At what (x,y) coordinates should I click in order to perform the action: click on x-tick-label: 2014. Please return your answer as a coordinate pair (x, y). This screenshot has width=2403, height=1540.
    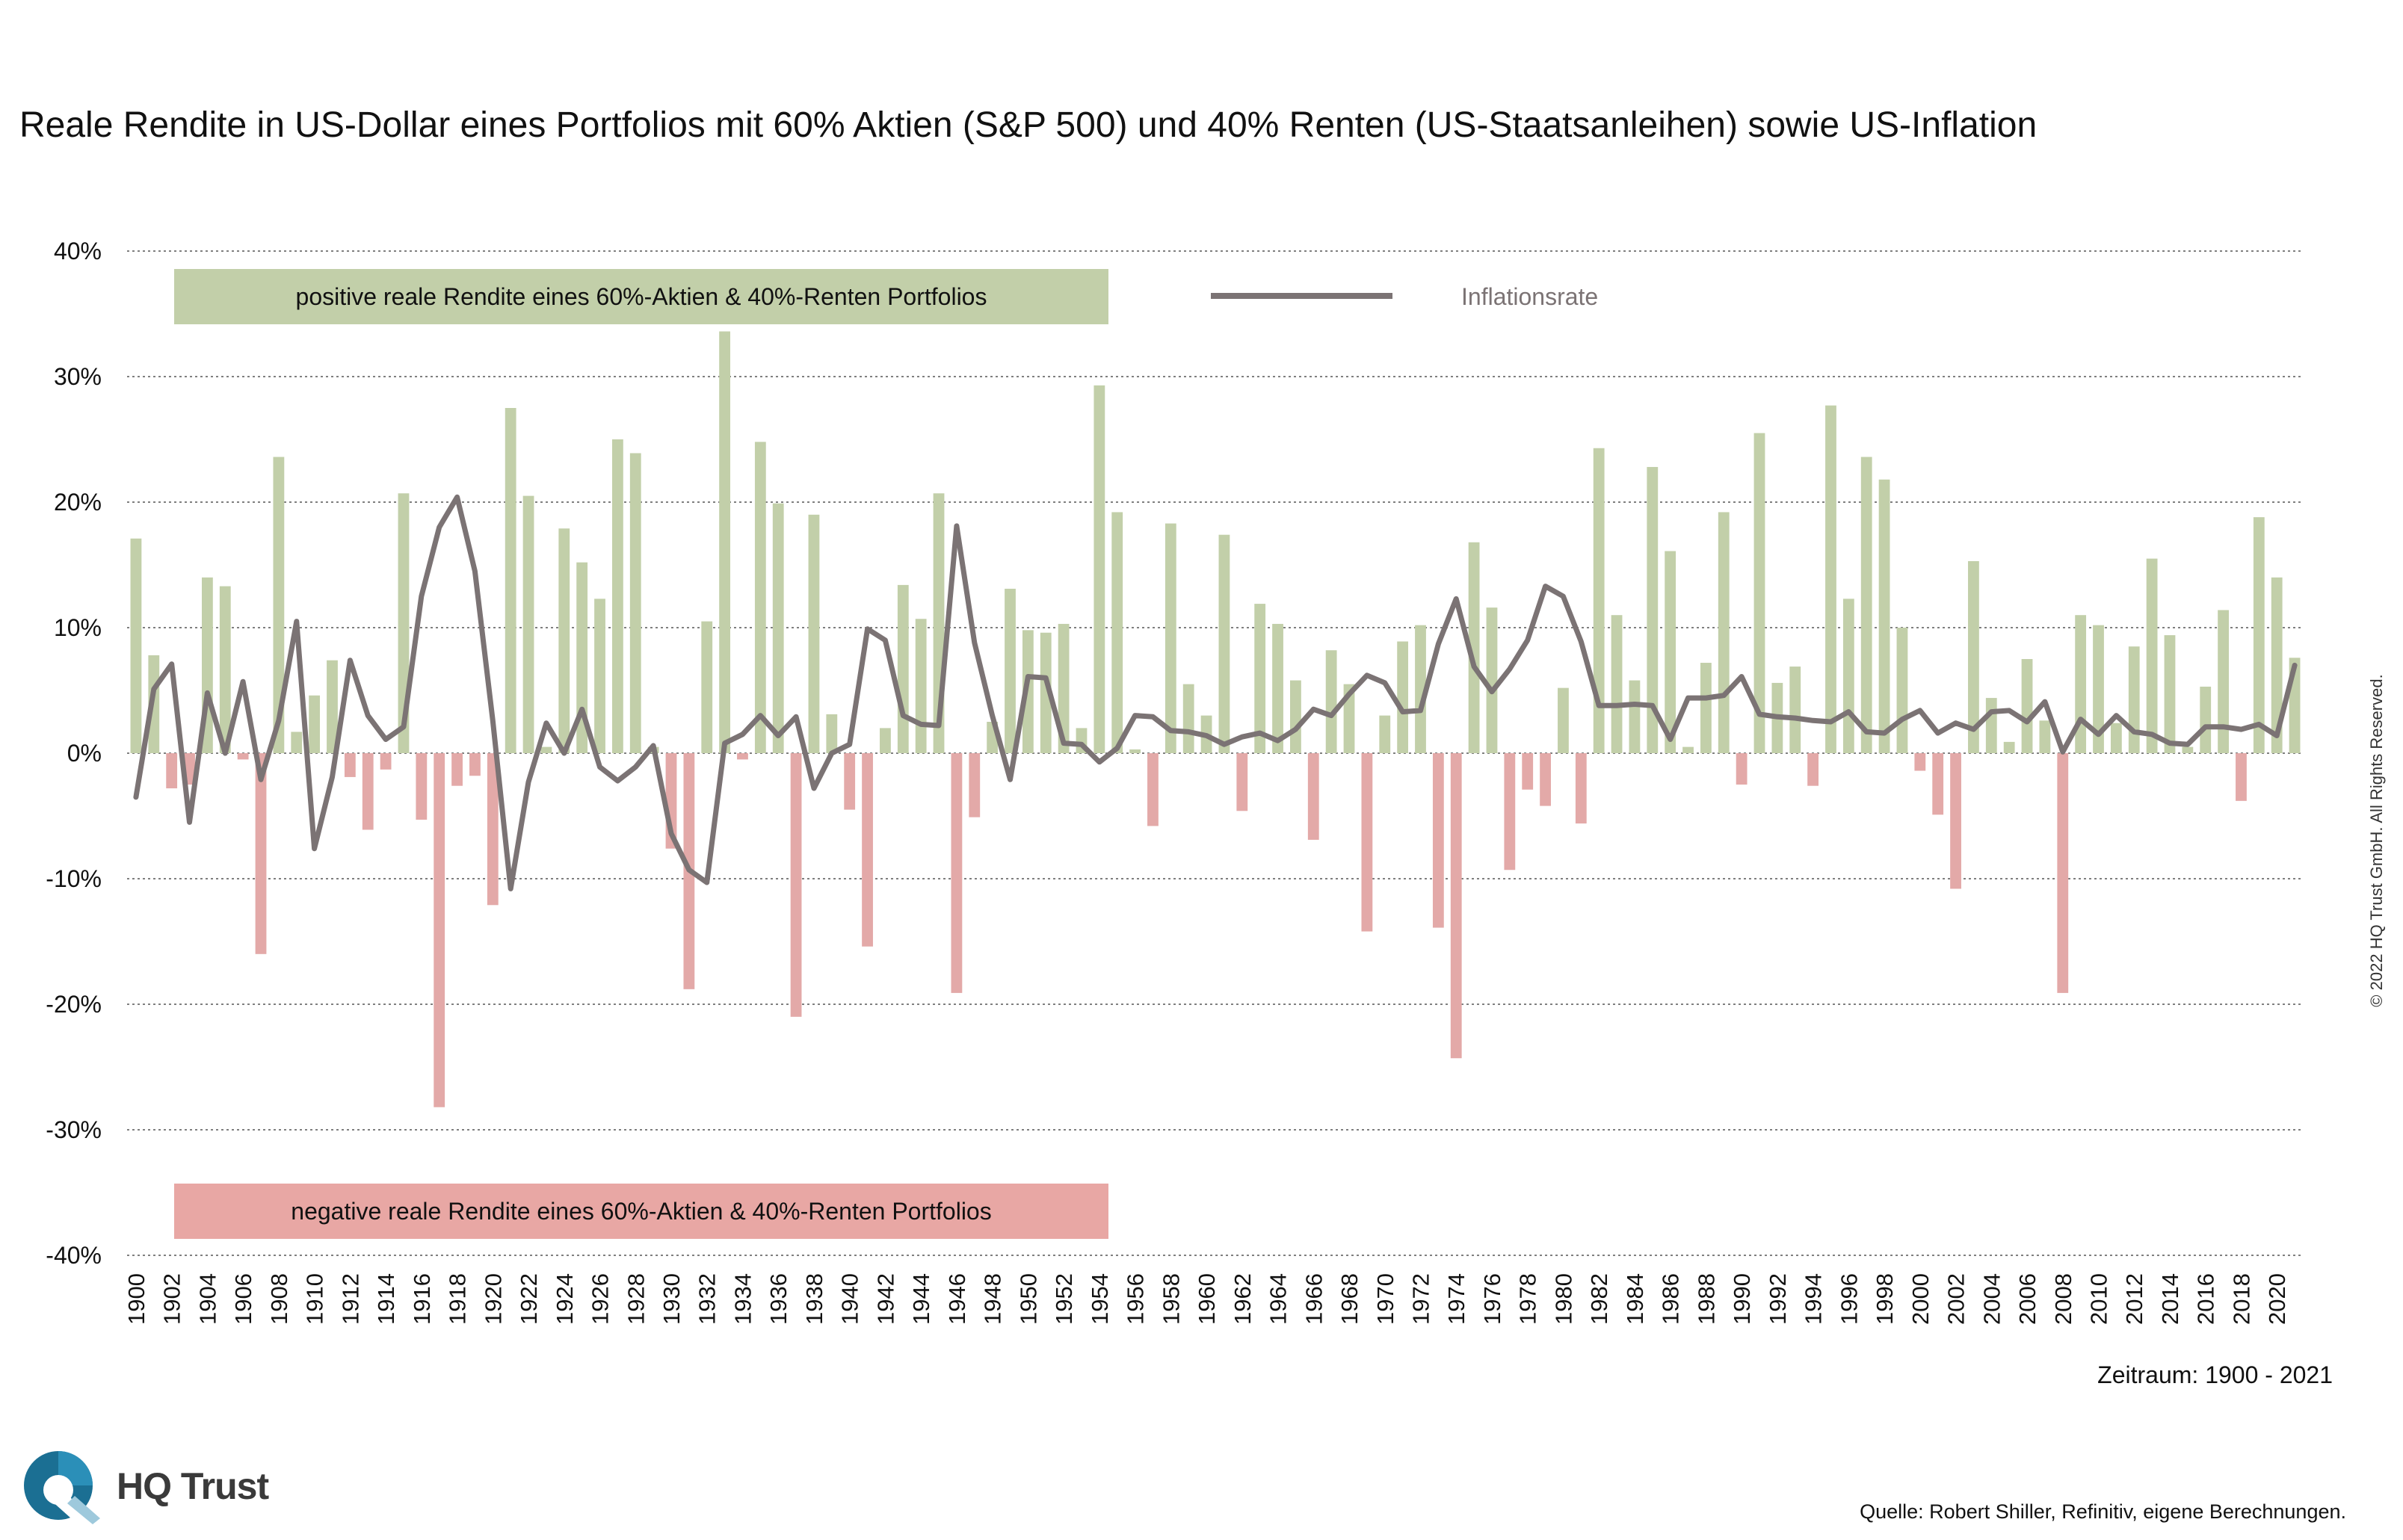
    Looking at the image, I should click on (2170, 1299).